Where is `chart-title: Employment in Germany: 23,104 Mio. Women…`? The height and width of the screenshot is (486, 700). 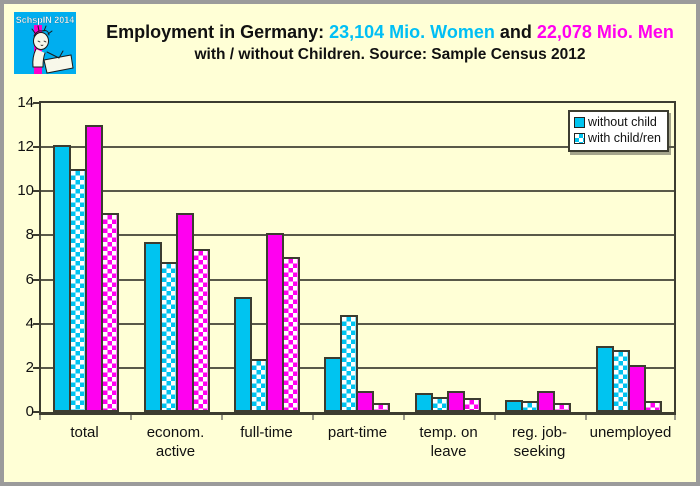
chart-title: Employment in Germany: 23,104 Mio. Women… is located at coordinates (390, 32).